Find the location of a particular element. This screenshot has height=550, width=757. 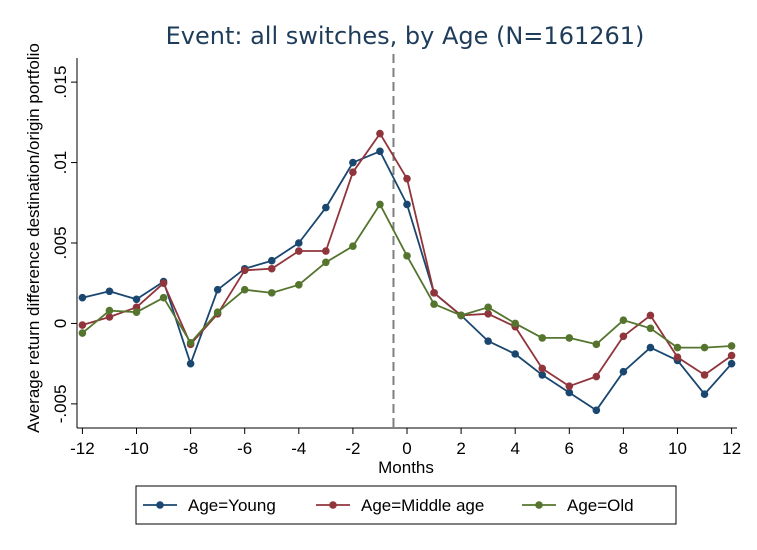

x-axis-label: Months is located at coordinates (406, 467).